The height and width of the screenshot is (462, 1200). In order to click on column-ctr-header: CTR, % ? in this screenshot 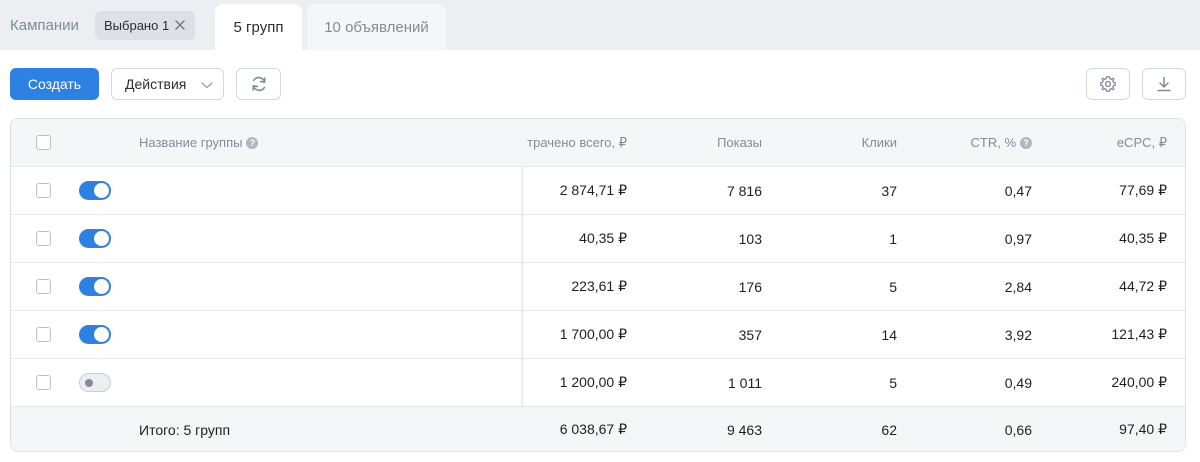, I will do `click(971, 142)`.